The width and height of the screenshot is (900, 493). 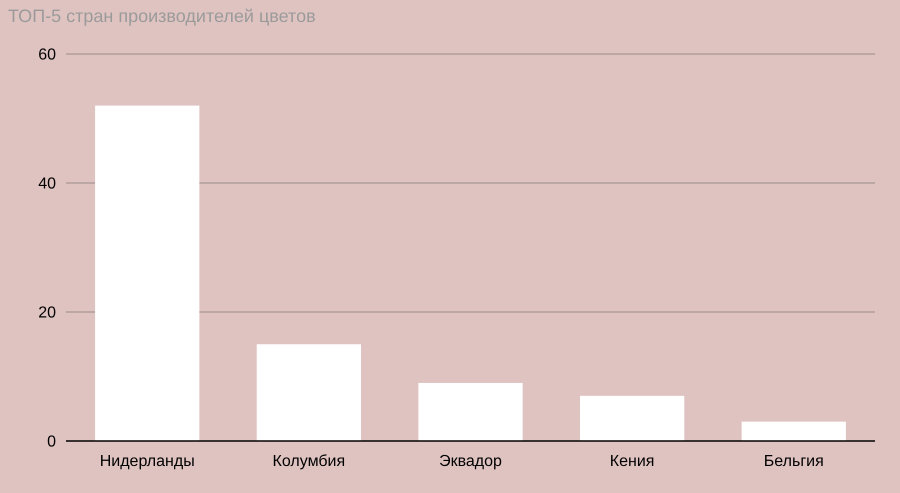 What do you see at coordinates (162, 16) in the screenshot?
I see `chart-title: ТОП-5 стран производителей цветов` at bounding box center [162, 16].